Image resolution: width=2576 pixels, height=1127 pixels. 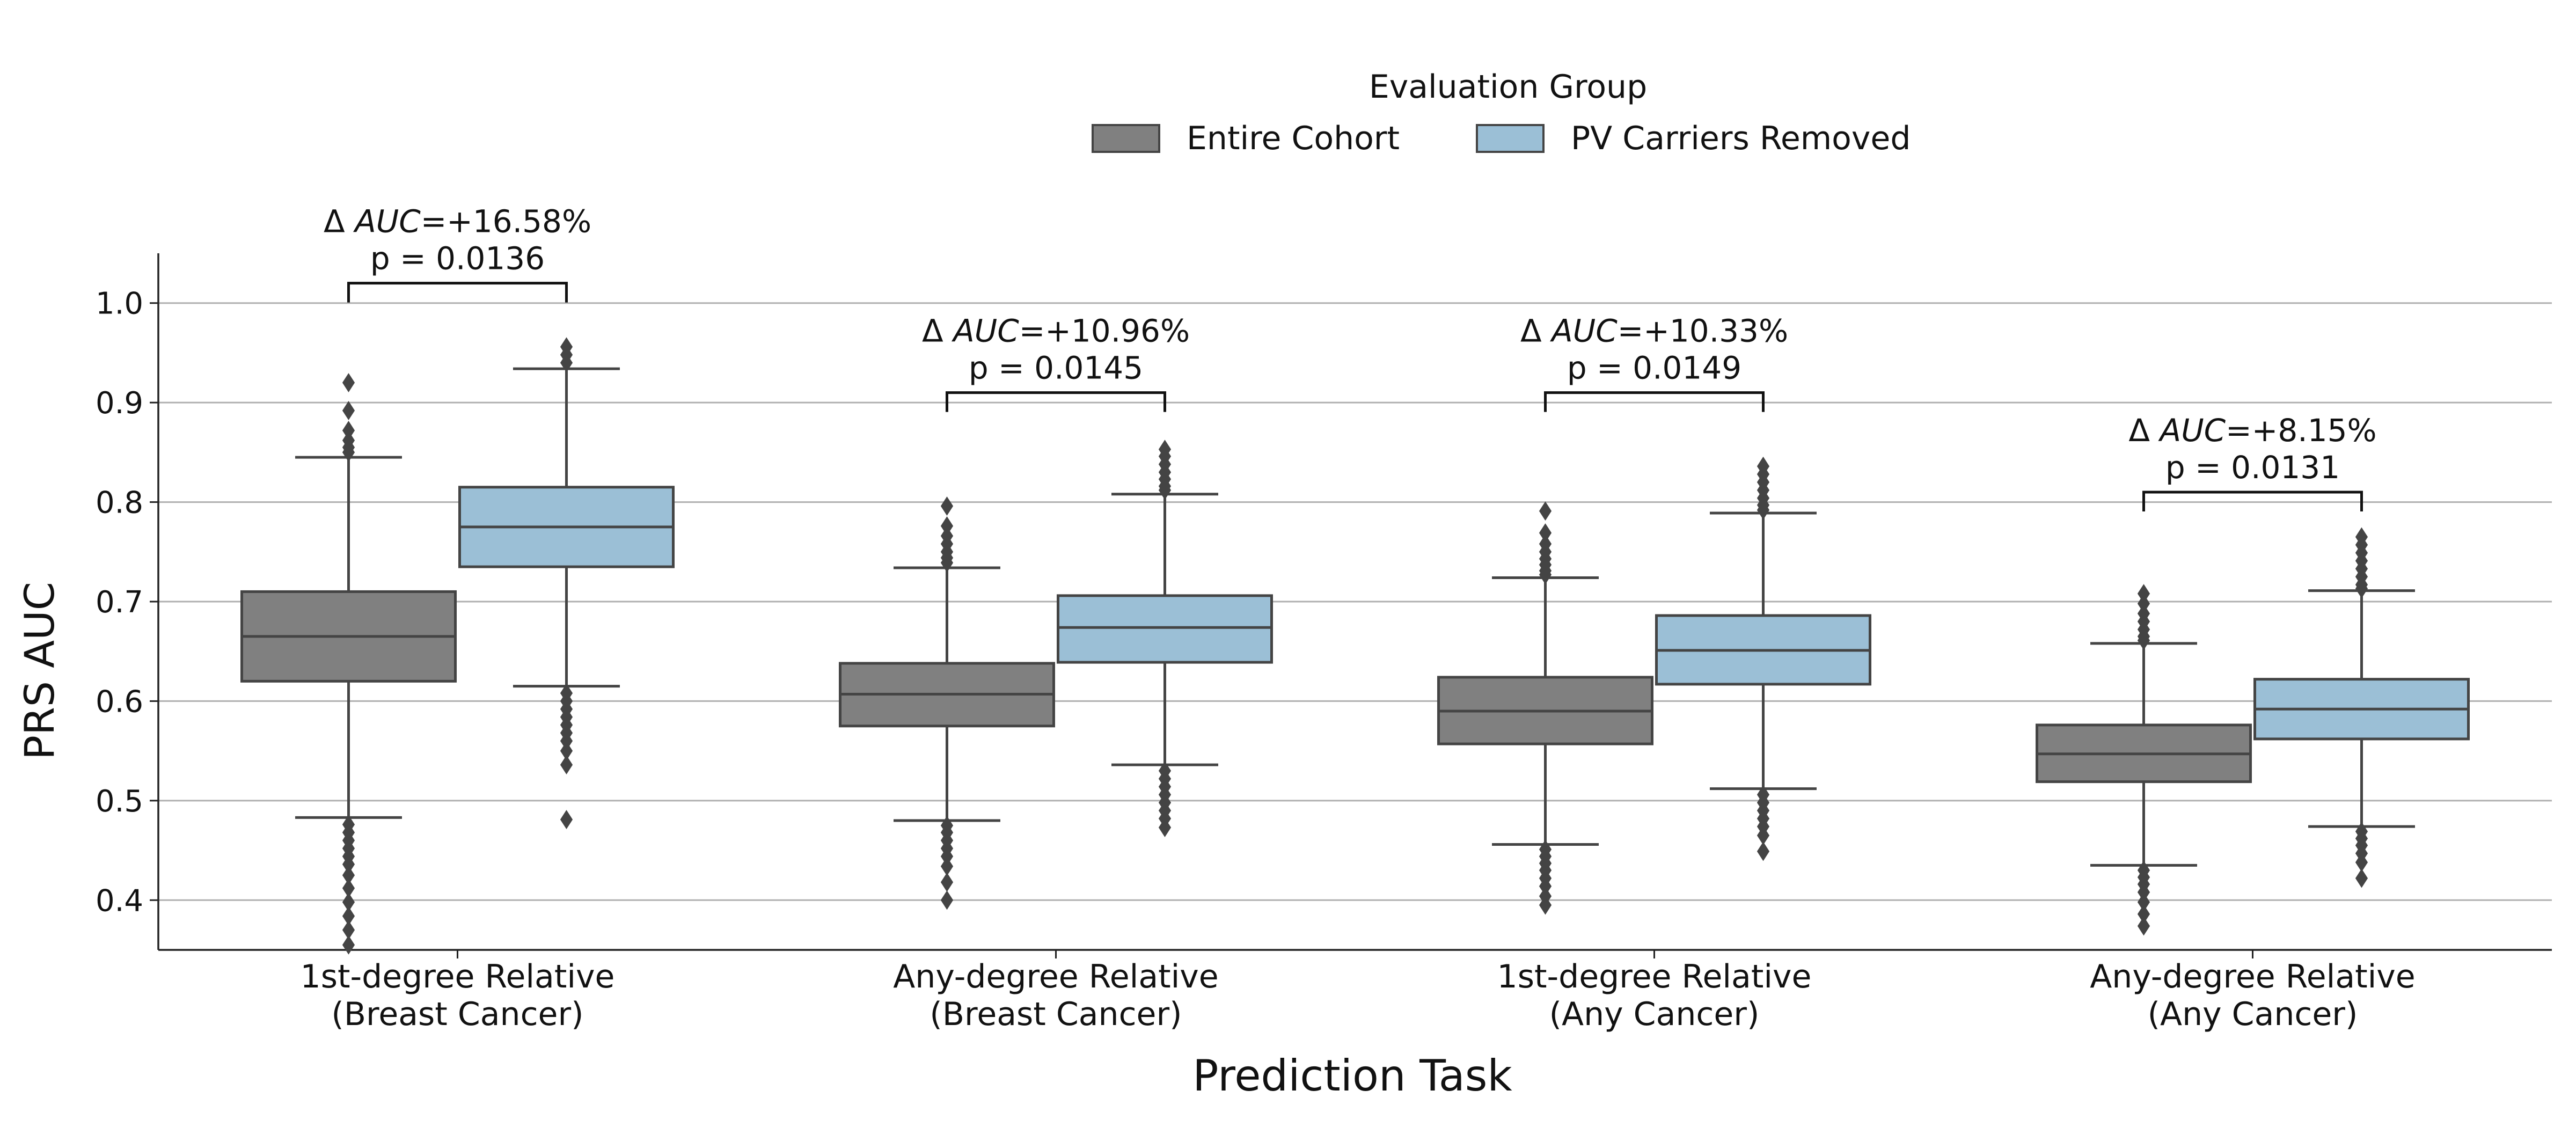 I want to click on y-tick-label: 1.0, so click(x=119, y=304).